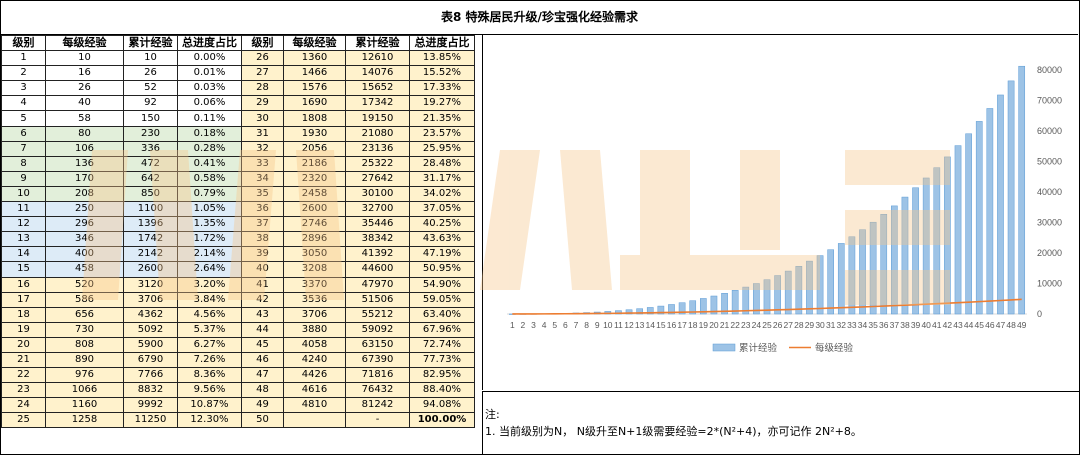  I want to click on cell-left-cumulative-exp: 150, so click(150, 118).